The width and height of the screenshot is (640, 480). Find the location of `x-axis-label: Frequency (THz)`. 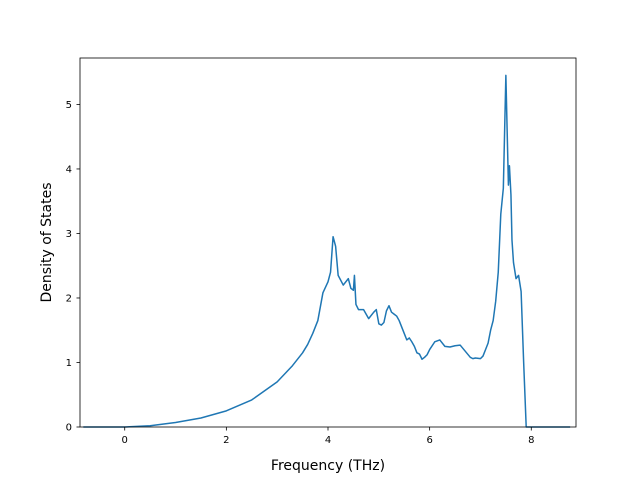

x-axis-label: Frequency (THz) is located at coordinates (328, 466).